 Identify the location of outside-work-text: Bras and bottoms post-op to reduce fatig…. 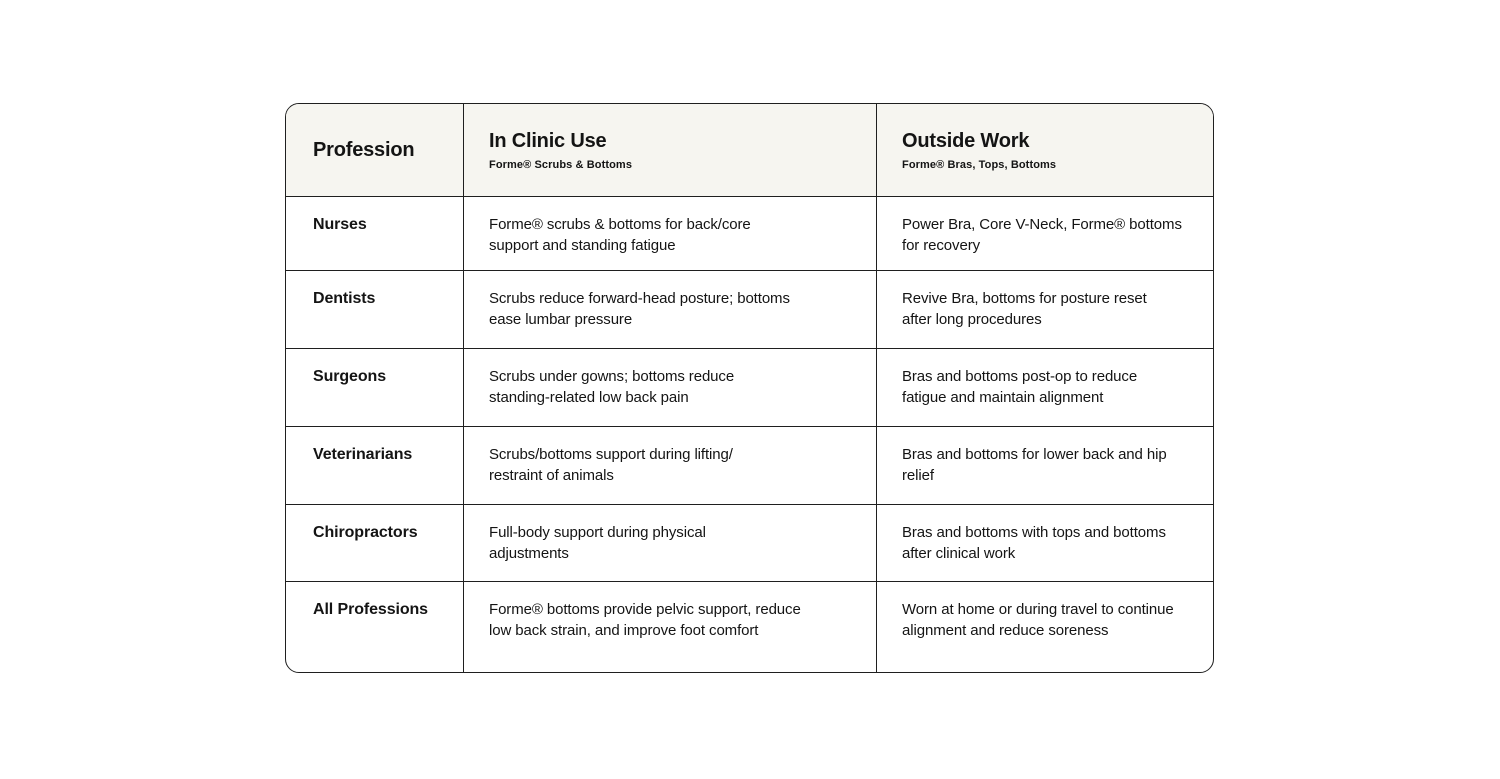
(1020, 387).